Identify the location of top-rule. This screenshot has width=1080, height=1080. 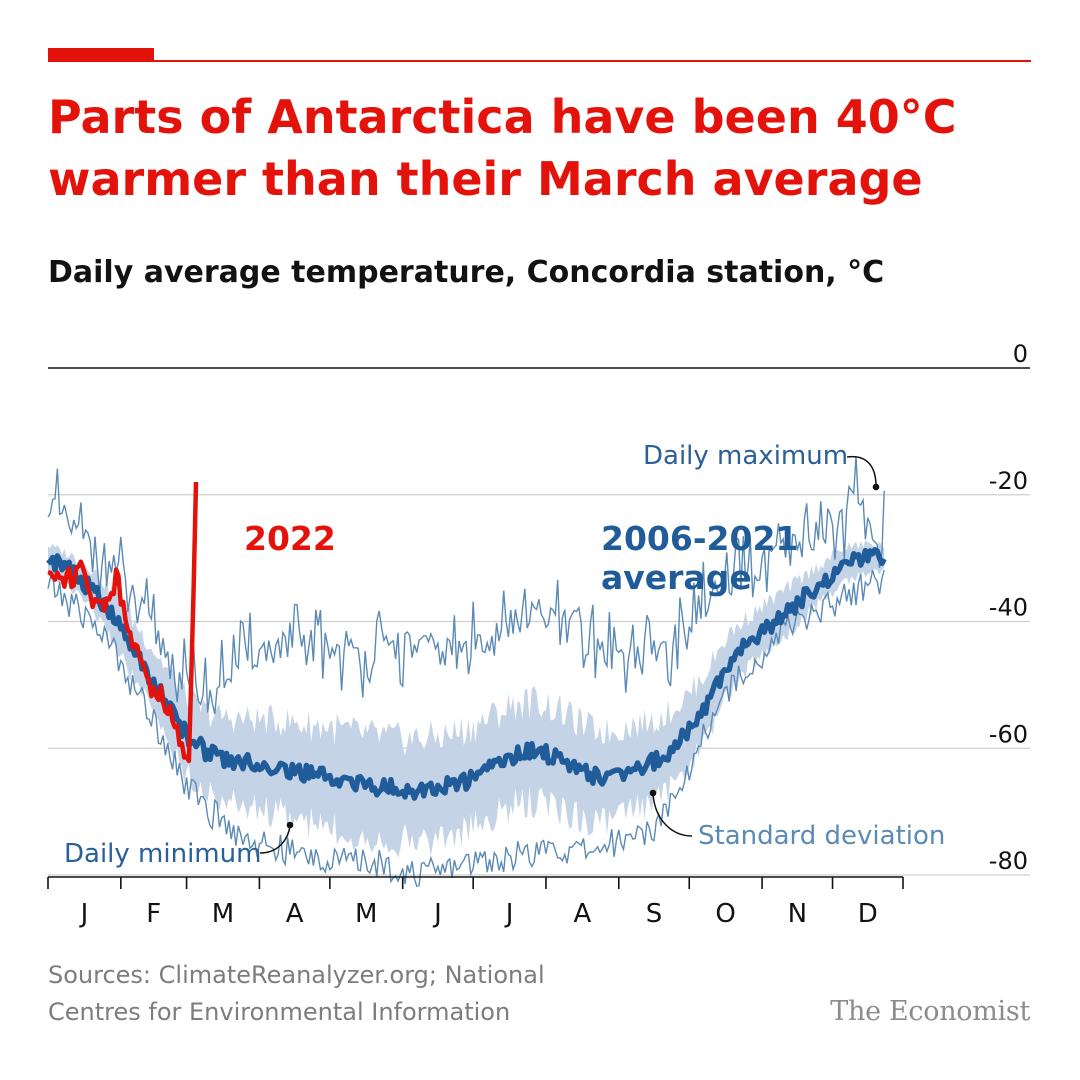
(539, 61).